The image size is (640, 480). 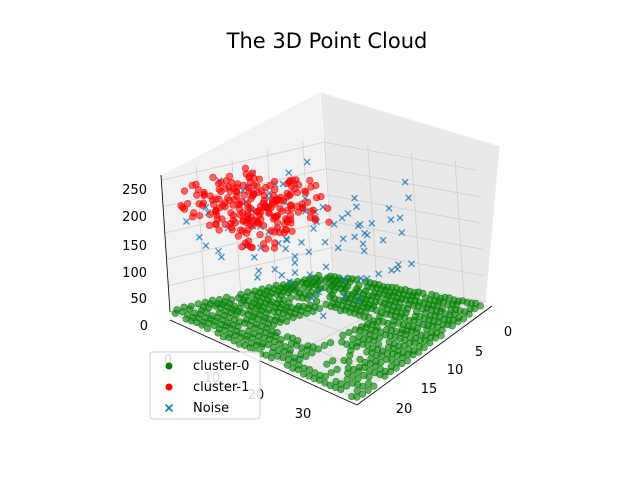 What do you see at coordinates (169, 408) in the screenshot?
I see `legend-marker-noise` at bounding box center [169, 408].